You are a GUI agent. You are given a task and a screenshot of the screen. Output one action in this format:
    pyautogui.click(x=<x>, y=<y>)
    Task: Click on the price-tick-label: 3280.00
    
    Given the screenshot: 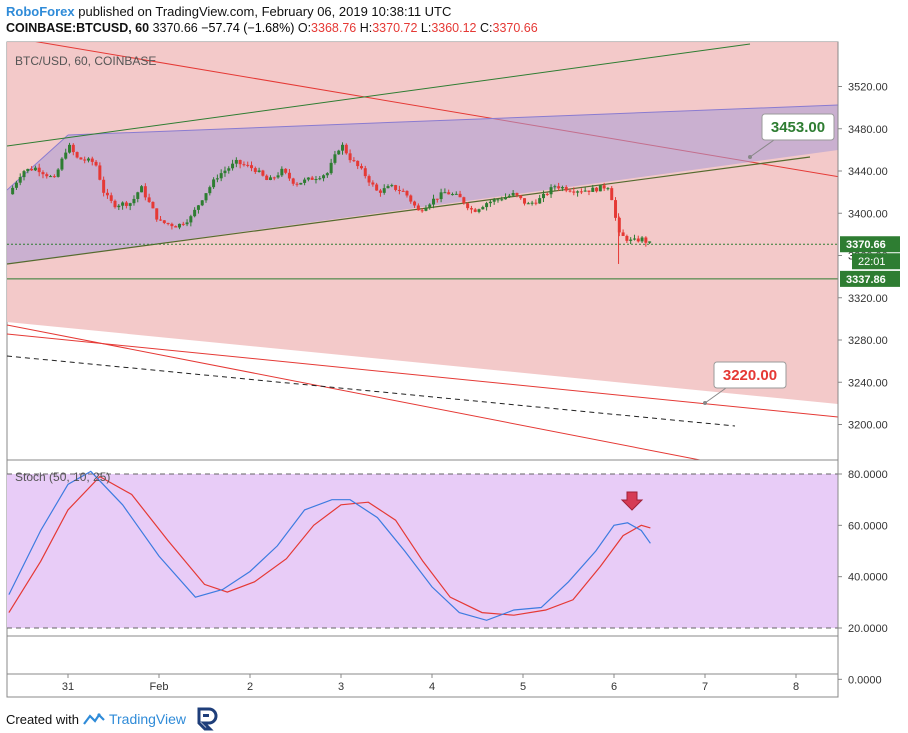 What is the action you would take?
    pyautogui.click(x=868, y=341)
    